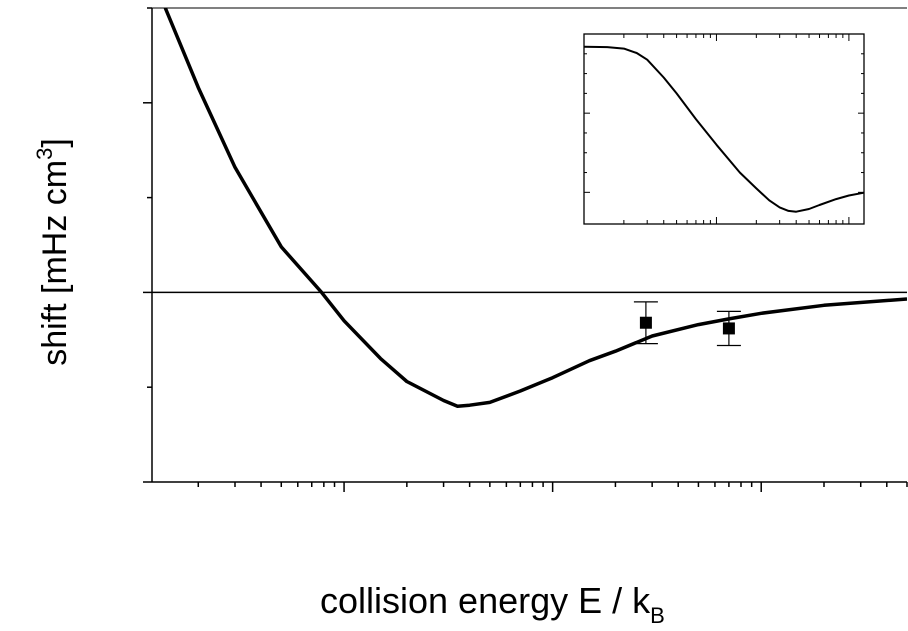 This screenshot has width=908, height=631. Describe the element at coordinates (44, 154) in the screenshot. I see `y-axis-title-superscript: 3` at that location.